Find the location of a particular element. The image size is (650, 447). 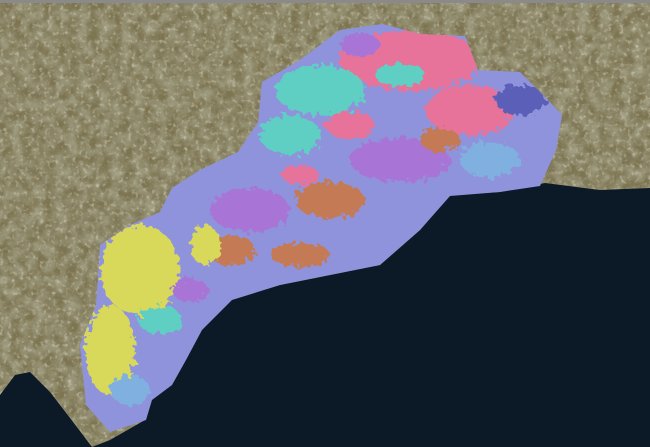

sea-west is located at coordinates (46, 409).